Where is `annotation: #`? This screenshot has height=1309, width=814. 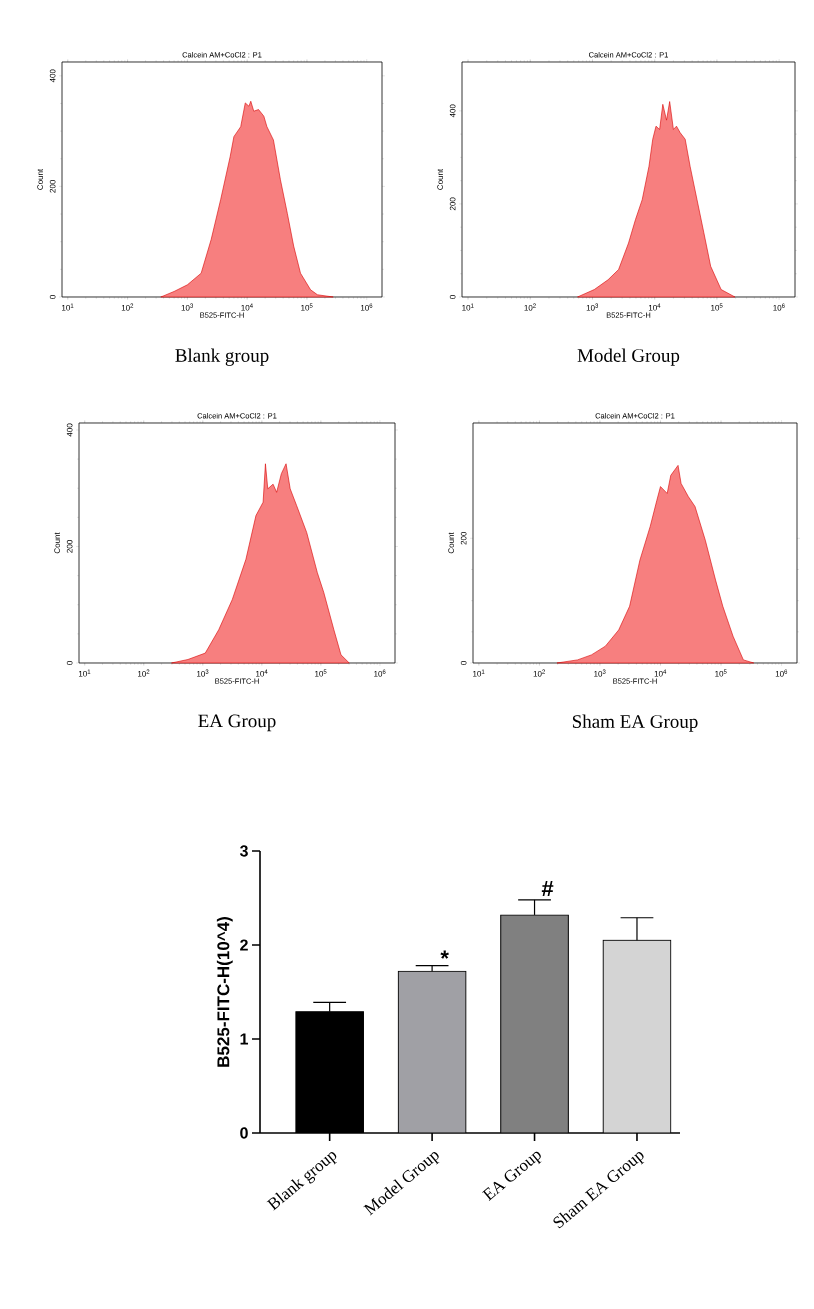
annotation: # is located at coordinates (547, 888).